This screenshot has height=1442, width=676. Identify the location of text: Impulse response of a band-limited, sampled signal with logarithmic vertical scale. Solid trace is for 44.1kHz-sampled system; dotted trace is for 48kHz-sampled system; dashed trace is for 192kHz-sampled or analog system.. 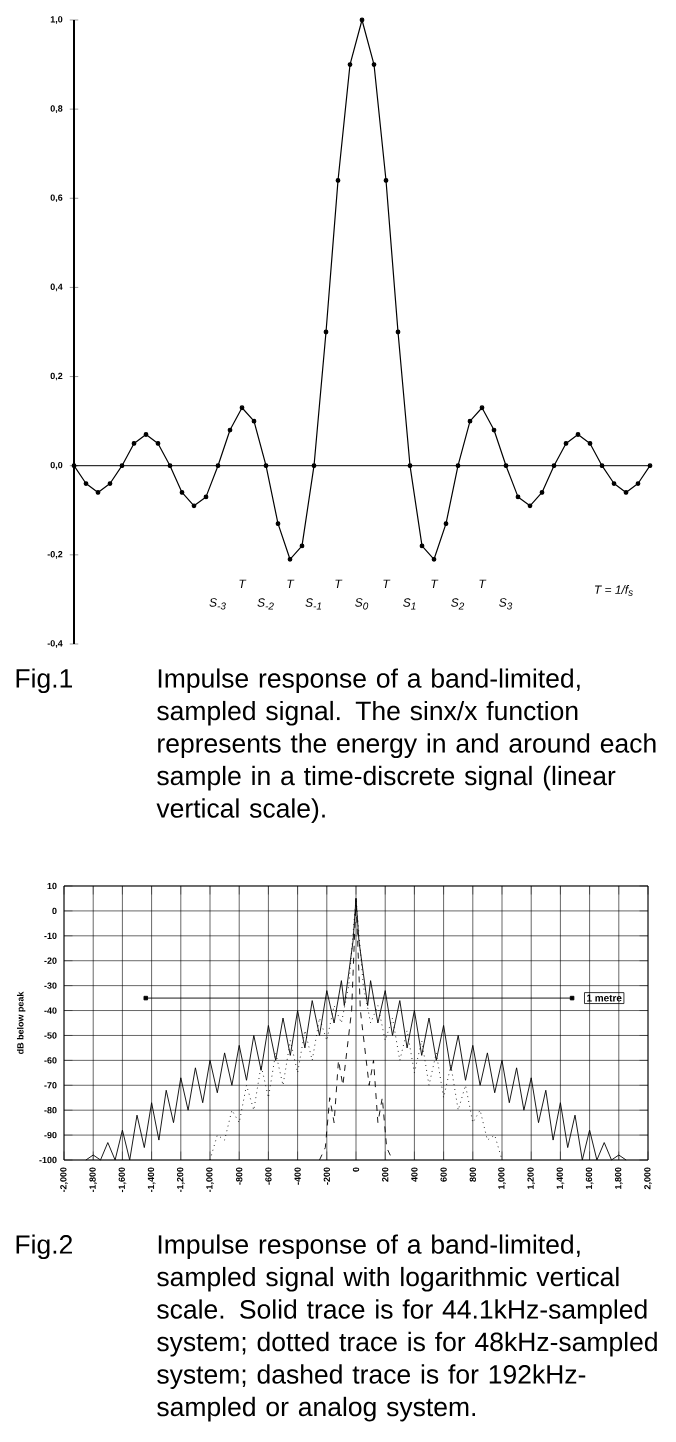
(407, 1328).